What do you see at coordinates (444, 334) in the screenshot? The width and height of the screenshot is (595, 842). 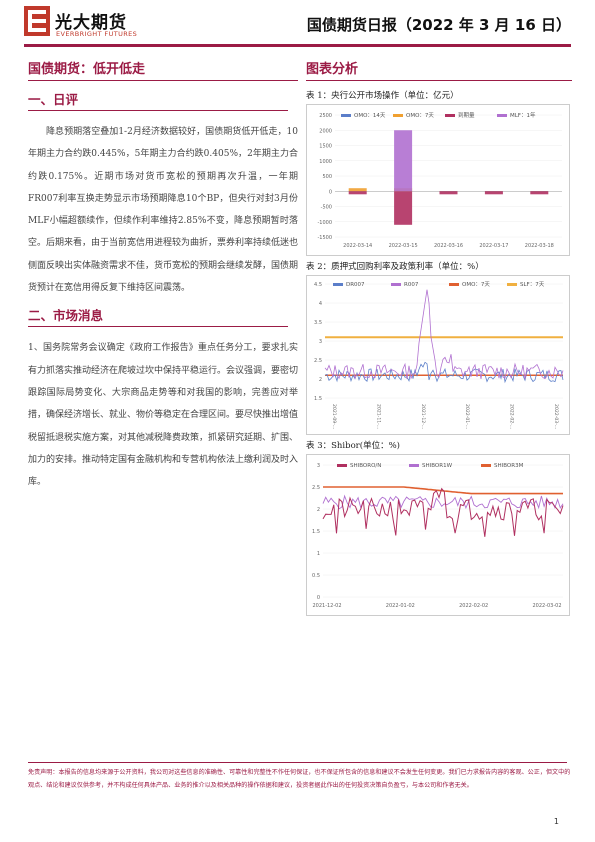 I see `series-line-r007` at bounding box center [444, 334].